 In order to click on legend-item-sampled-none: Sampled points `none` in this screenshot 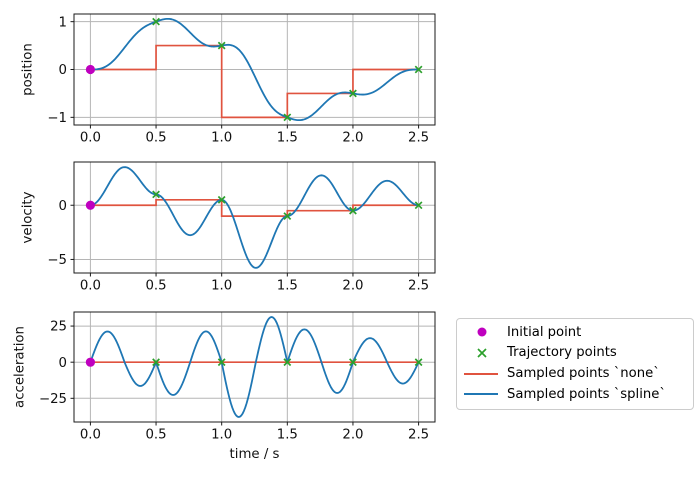, I will do `click(574, 373)`.